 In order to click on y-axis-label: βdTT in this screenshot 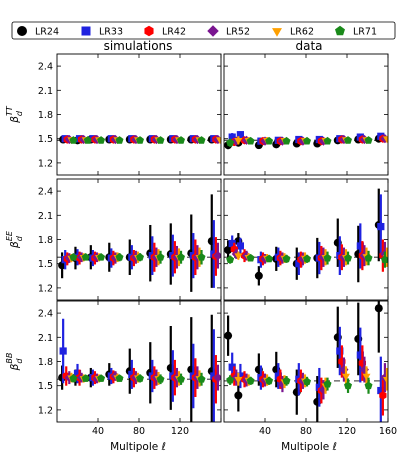, I will do `click(14, 114)`.